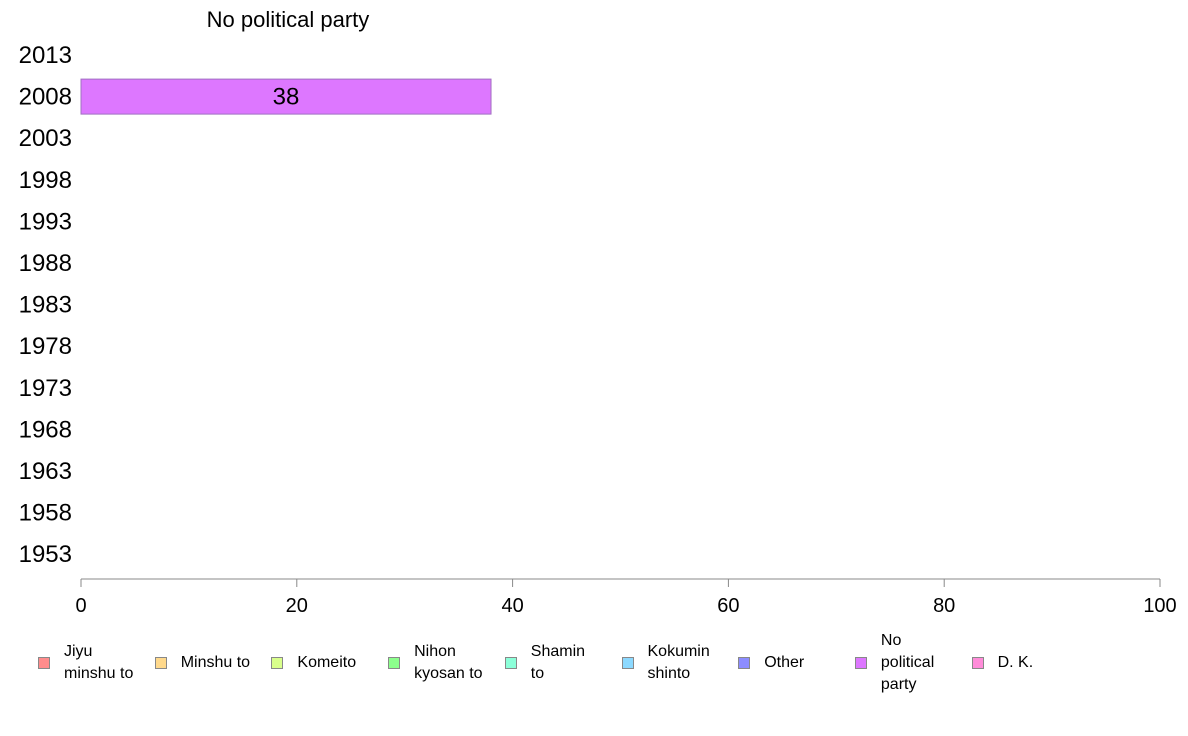 This screenshot has width=1188, height=736. What do you see at coordinates (1015, 662) in the screenshot?
I see `legend-label: D. K.` at bounding box center [1015, 662].